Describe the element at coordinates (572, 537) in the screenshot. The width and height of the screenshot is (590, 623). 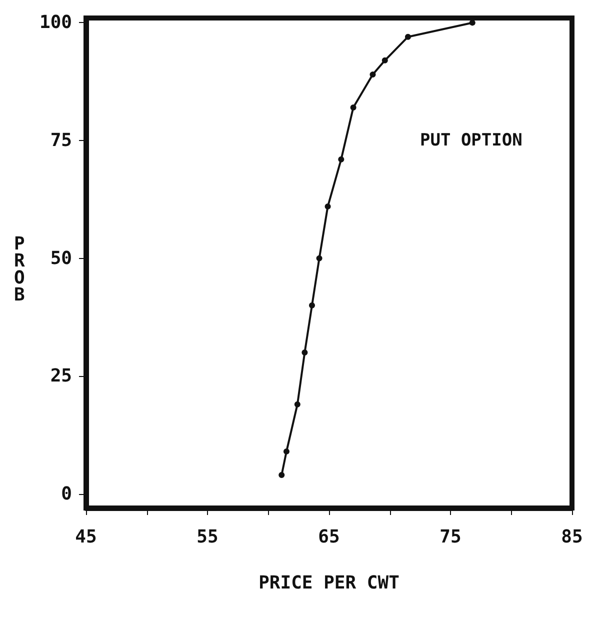
I see `x-tick-label: 85` at that location.